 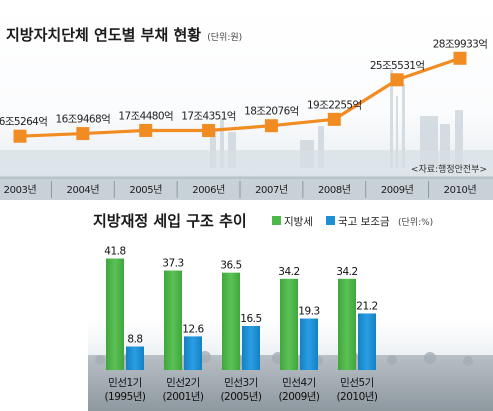 What do you see at coordinates (330, 220) in the screenshot?
I see `legend-swatch-subsidy` at bounding box center [330, 220].